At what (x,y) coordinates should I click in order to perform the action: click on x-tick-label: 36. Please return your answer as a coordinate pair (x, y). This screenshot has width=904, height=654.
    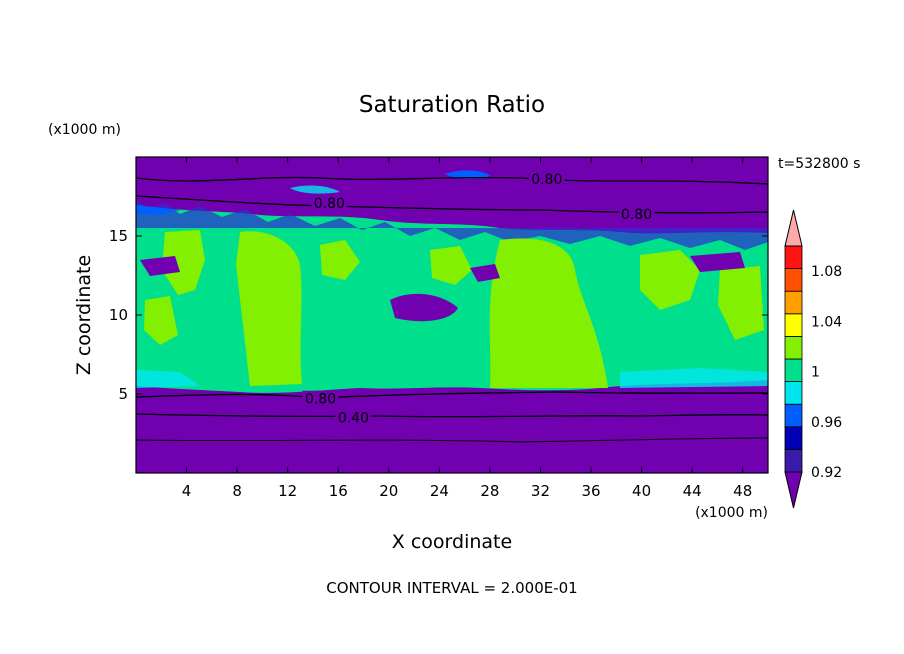
    Looking at the image, I should click on (590, 491).